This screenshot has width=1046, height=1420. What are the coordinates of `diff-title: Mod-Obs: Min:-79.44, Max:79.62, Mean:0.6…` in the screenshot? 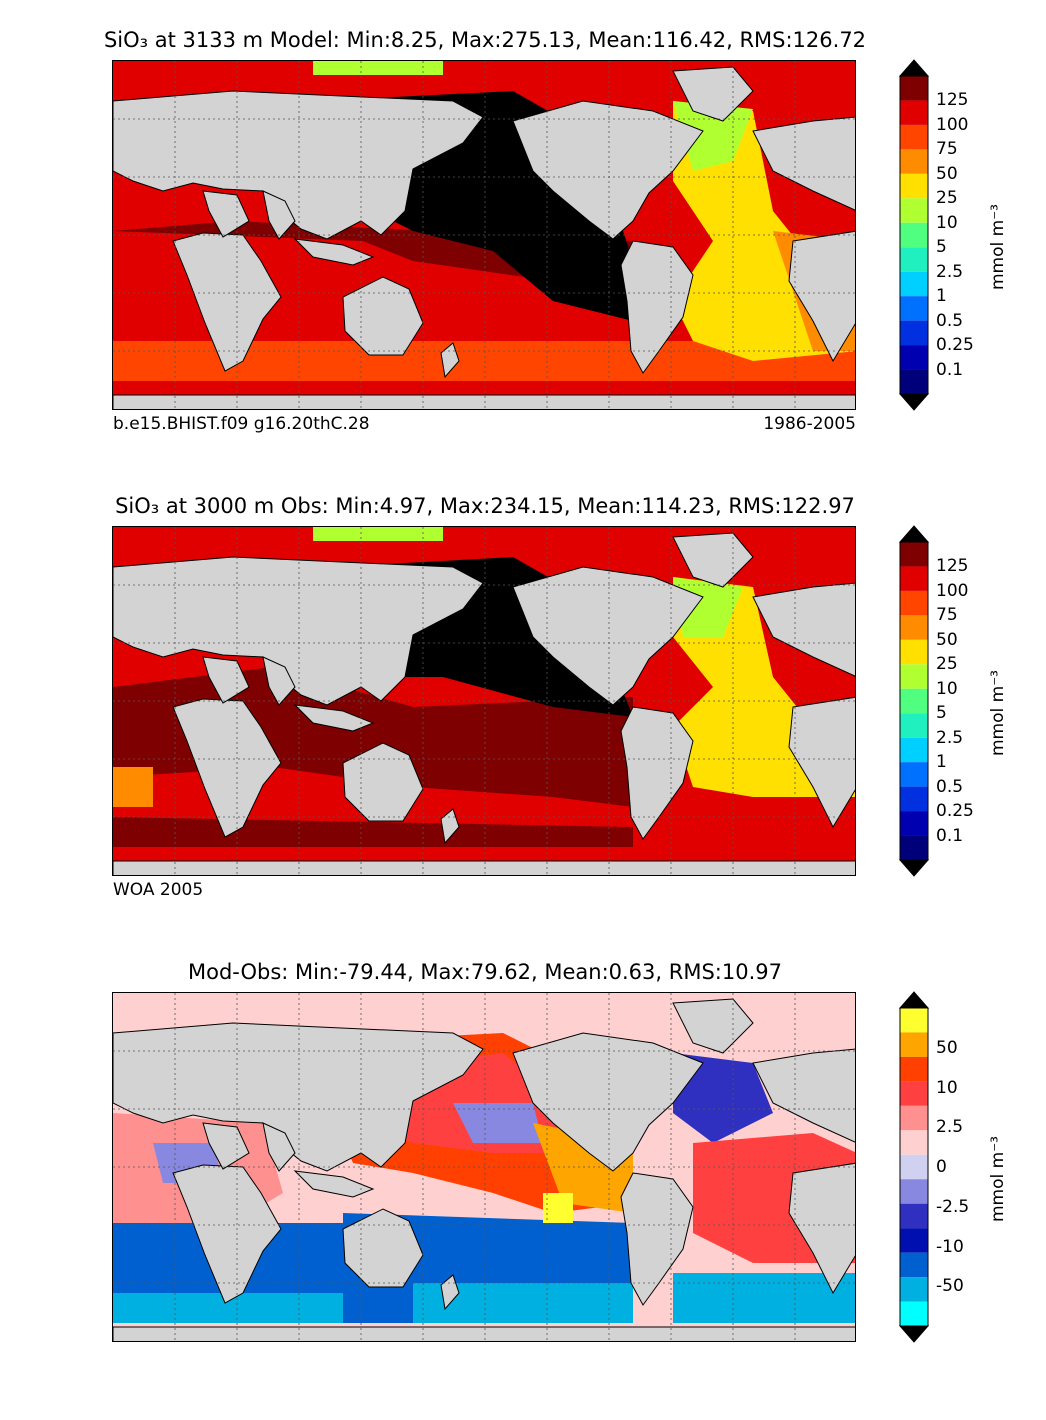 It's located at (485, 972).